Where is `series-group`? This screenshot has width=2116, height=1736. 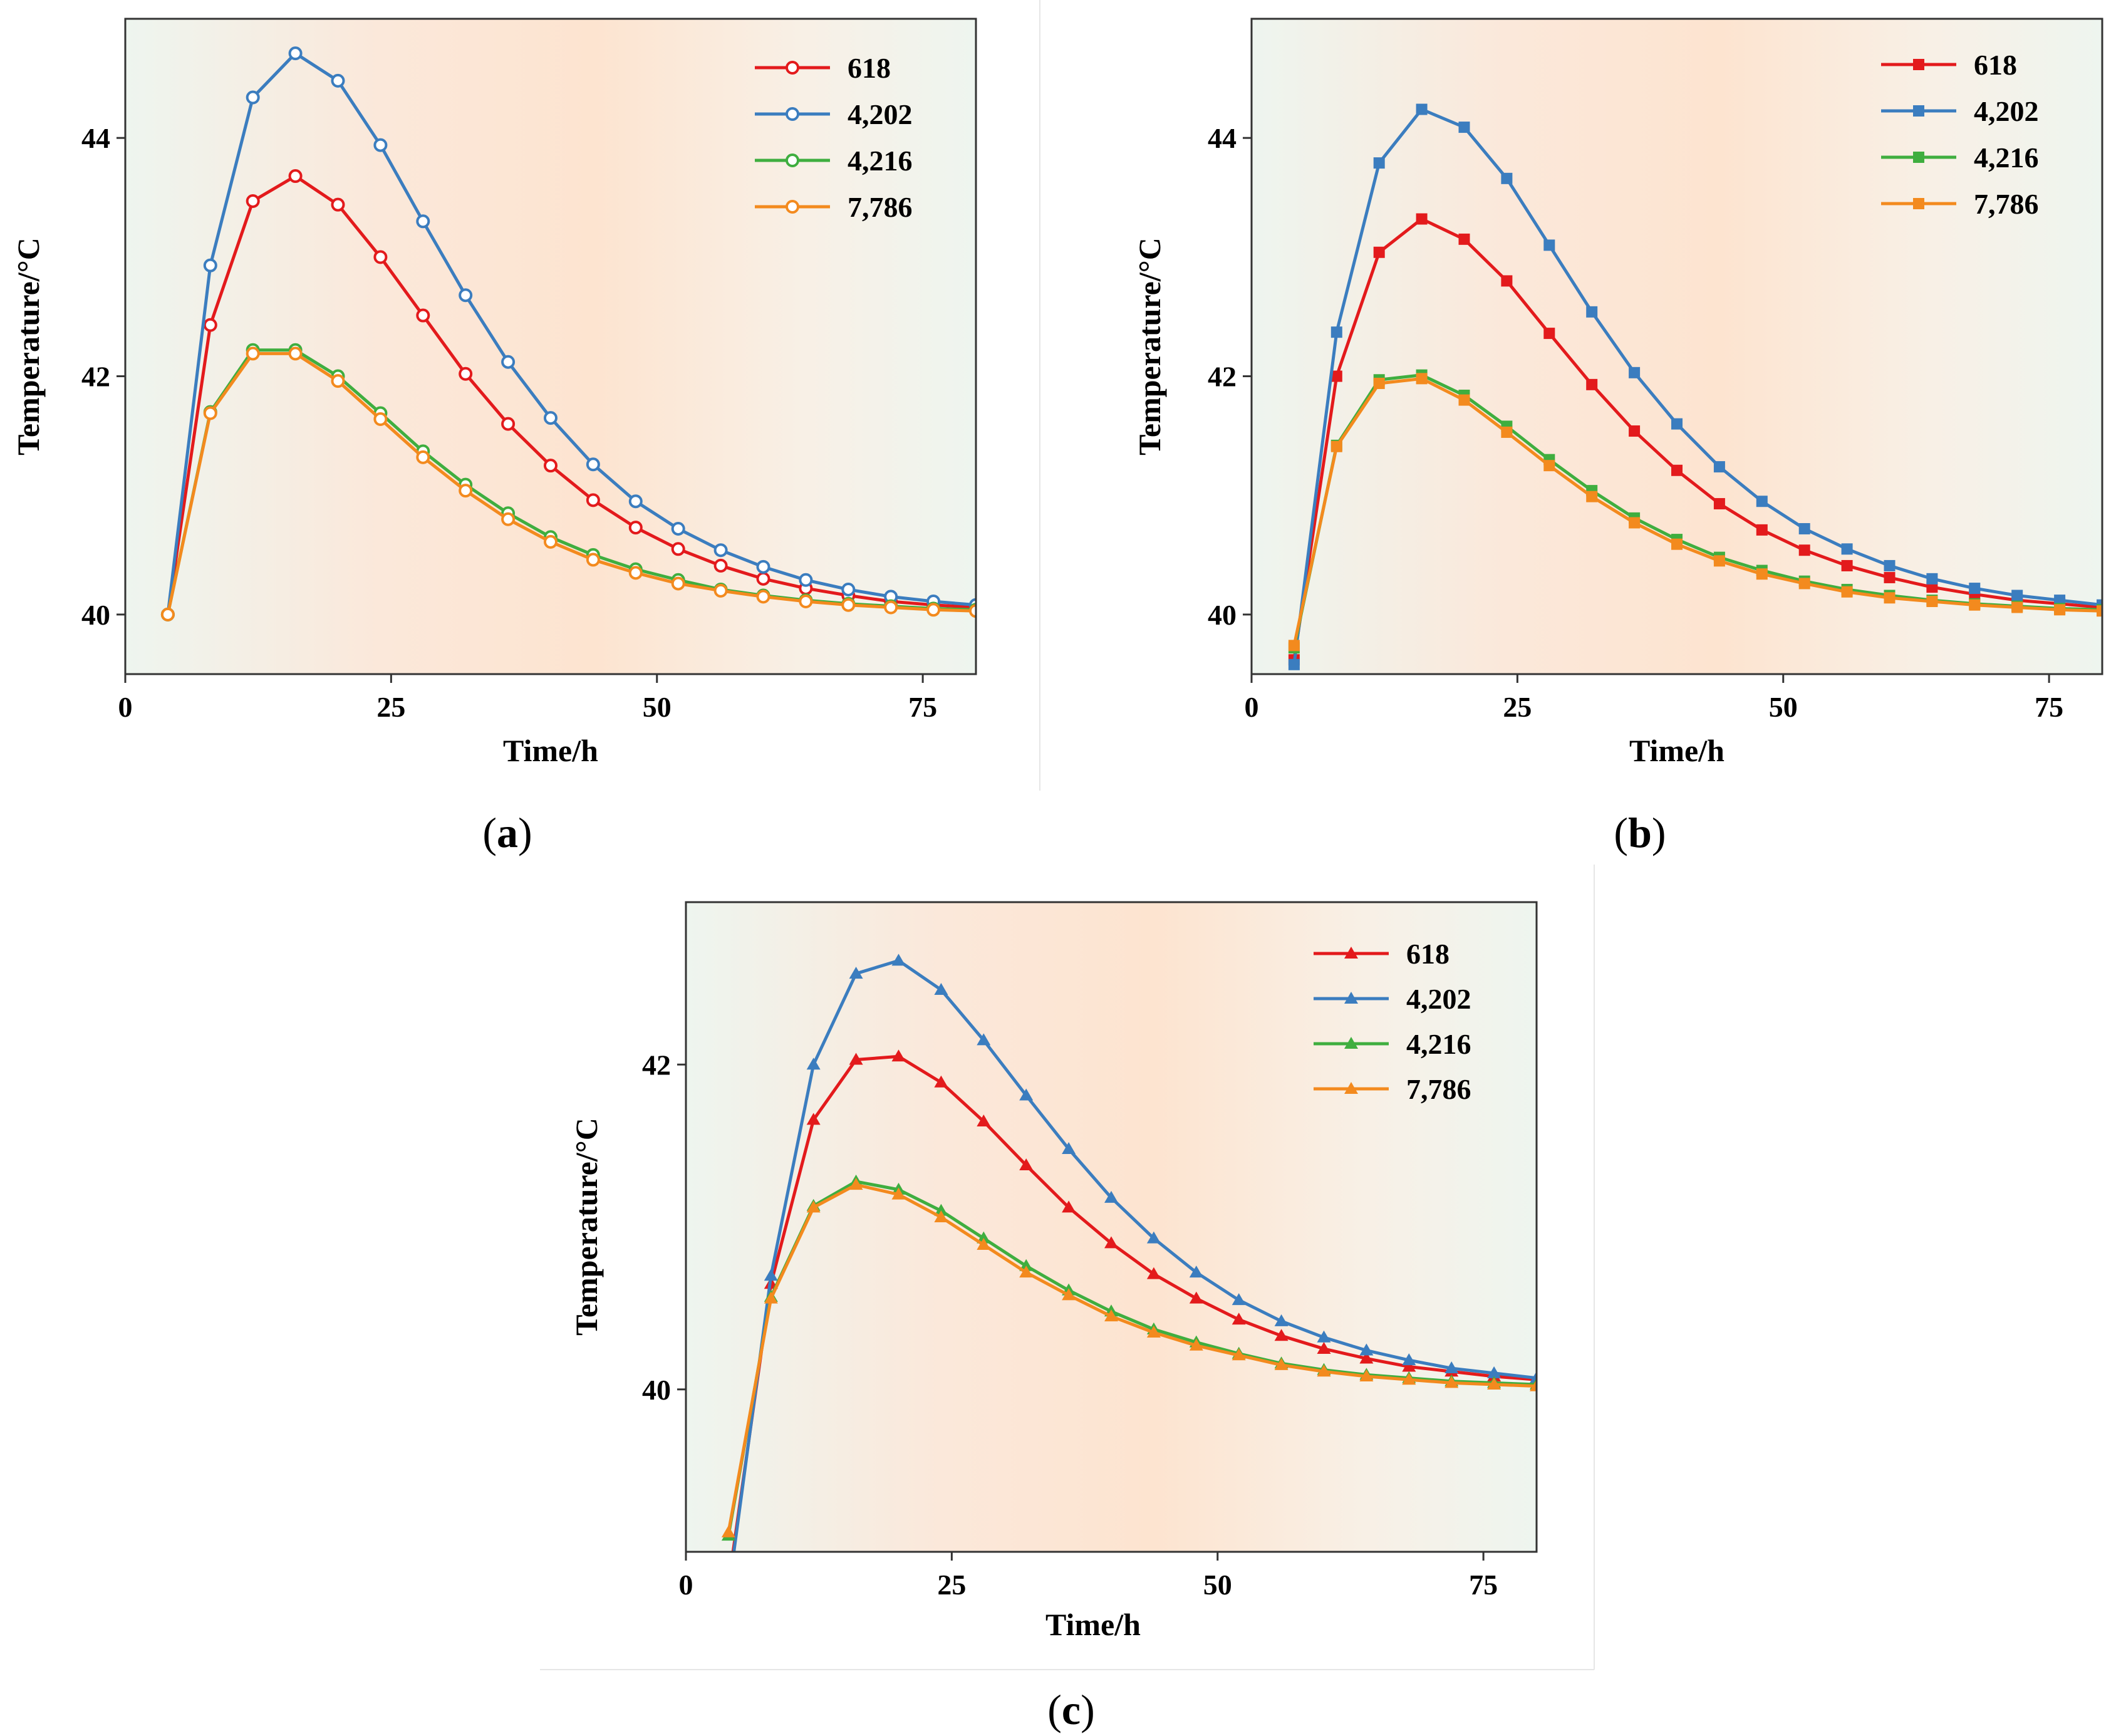
series-group is located at coordinates (568, 333).